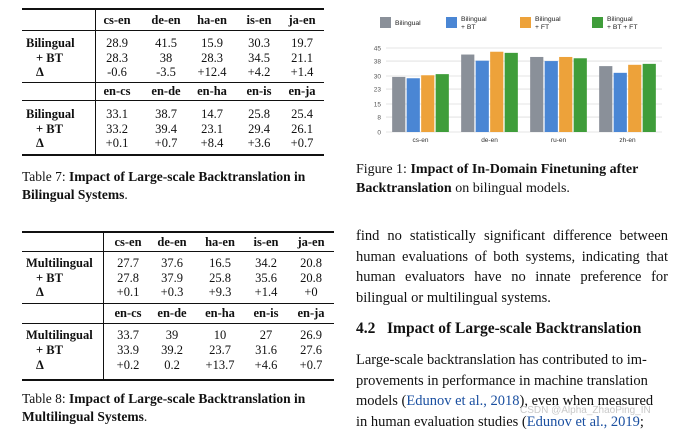  What do you see at coordinates (311, 350) in the screenshot?
I see `table-cell: 27.6` at bounding box center [311, 350].